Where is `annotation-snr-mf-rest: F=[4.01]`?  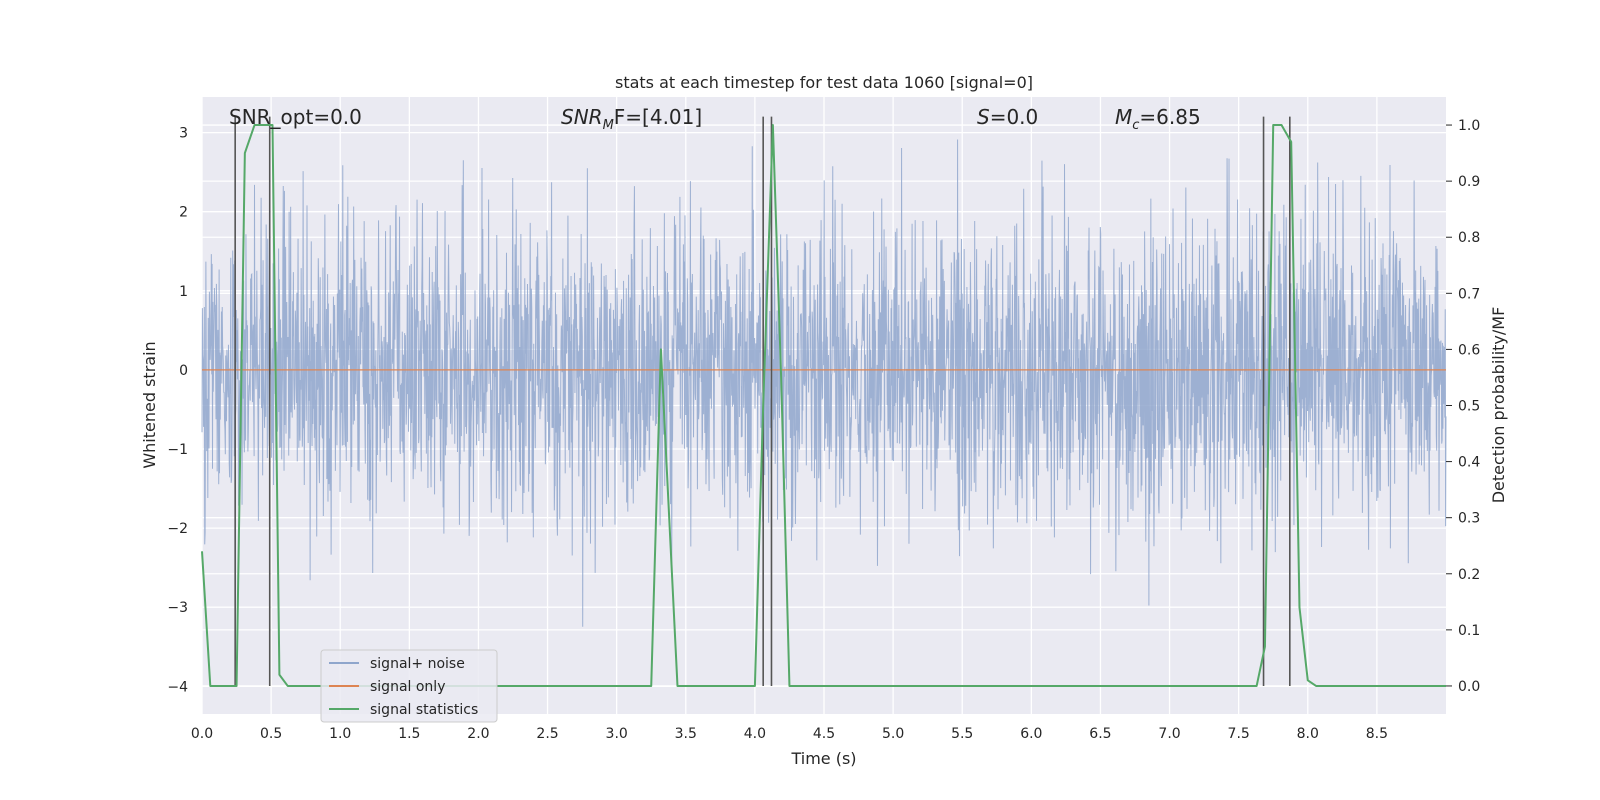
annotation-snr-mf-rest: F=[4.01] is located at coordinates (658, 117).